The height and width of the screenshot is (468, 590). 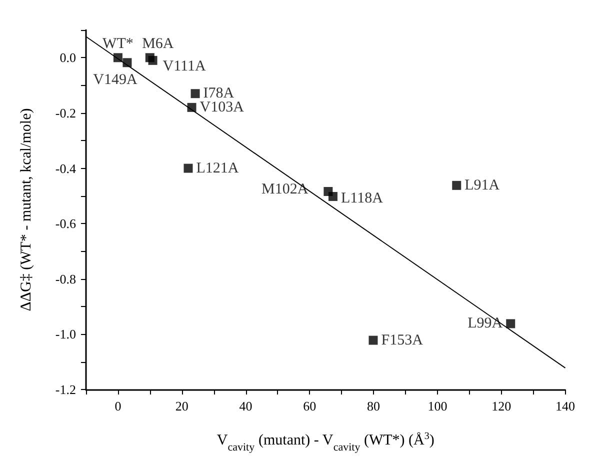 I want to click on annotation: L121A, so click(x=217, y=168).